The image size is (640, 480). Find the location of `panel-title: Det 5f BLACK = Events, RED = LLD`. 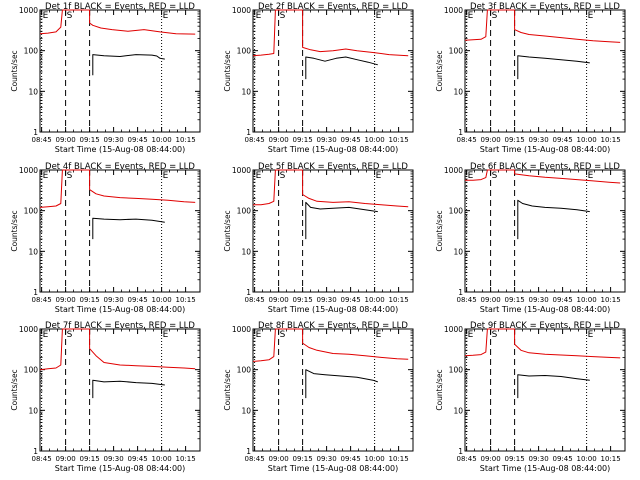

panel-title: Det 5f BLACK = Events, RED = LLD is located at coordinates (333, 167).